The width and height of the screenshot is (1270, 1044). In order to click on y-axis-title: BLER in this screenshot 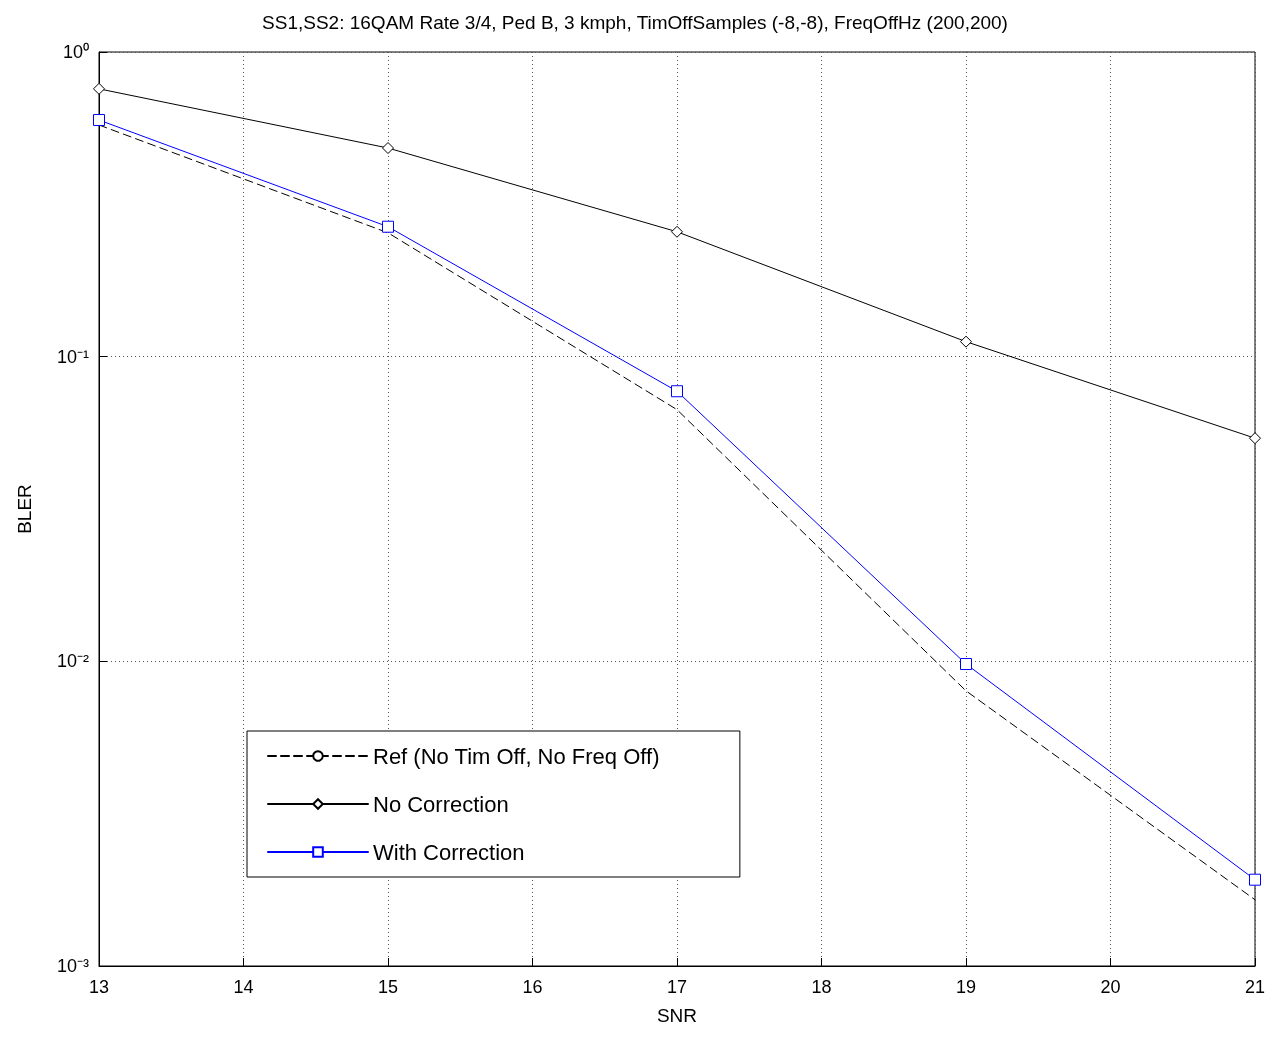, I will do `click(24, 509)`.